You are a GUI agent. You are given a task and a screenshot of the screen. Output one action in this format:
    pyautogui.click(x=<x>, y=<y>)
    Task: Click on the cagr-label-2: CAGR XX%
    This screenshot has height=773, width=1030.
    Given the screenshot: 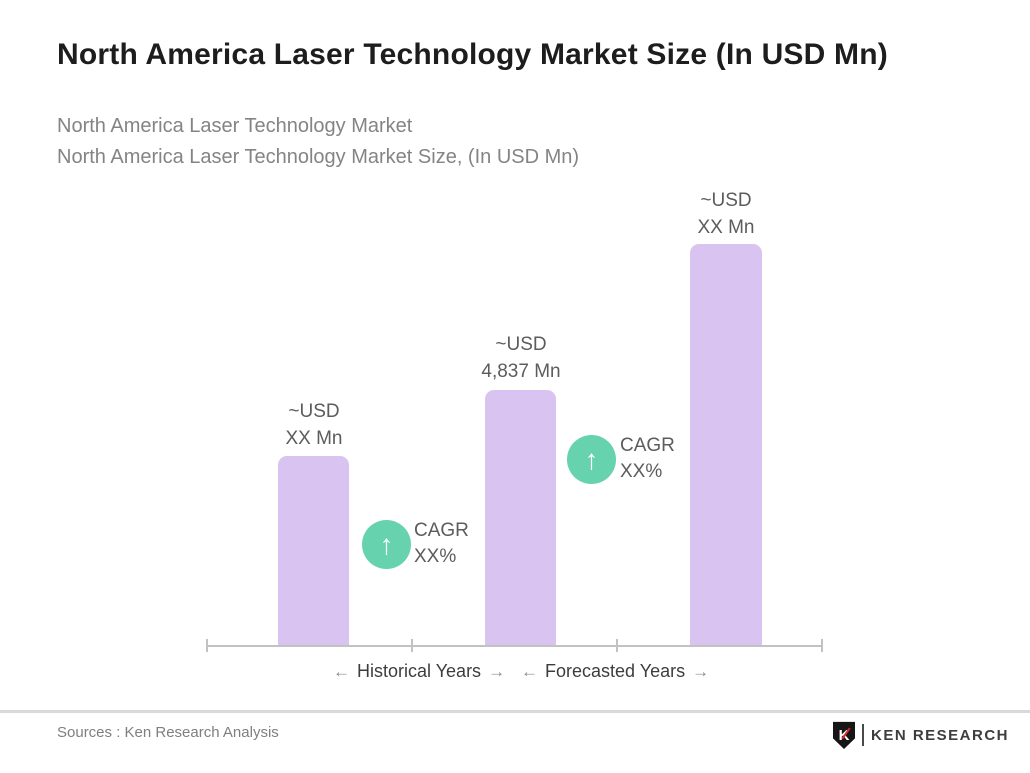 What is the action you would take?
    pyautogui.click(x=647, y=458)
    